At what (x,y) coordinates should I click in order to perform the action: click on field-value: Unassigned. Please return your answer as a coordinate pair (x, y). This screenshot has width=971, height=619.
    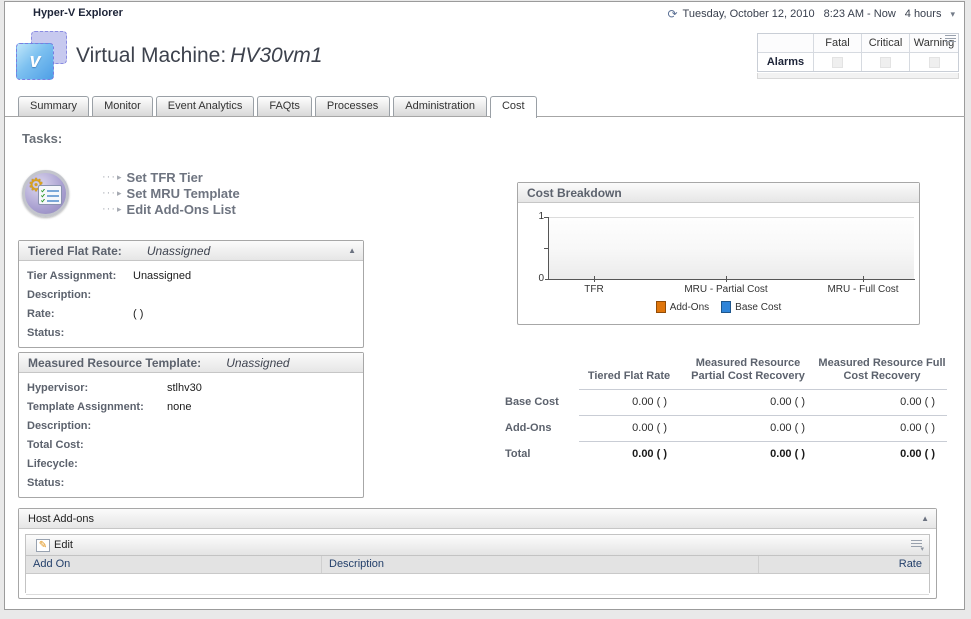
    Looking at the image, I should click on (162, 276).